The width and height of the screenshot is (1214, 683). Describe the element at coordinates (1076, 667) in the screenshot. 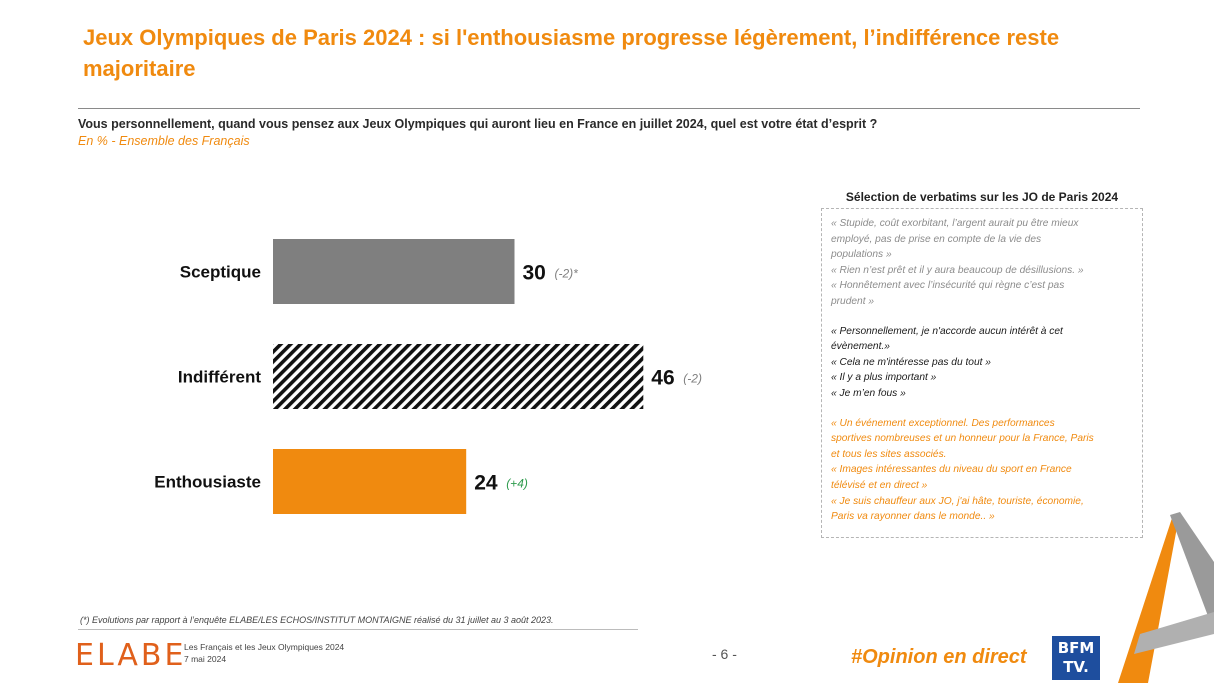

I see `bfmtv-logo-line2: TV.` at that location.